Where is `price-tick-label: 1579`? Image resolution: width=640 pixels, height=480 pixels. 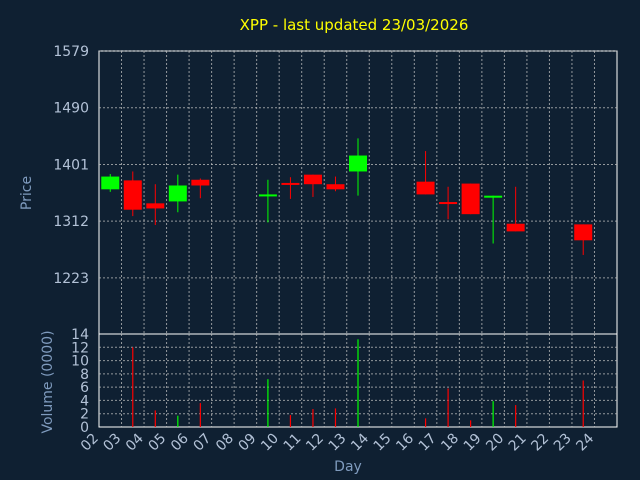 price-tick-label: 1579 is located at coordinates (71, 52).